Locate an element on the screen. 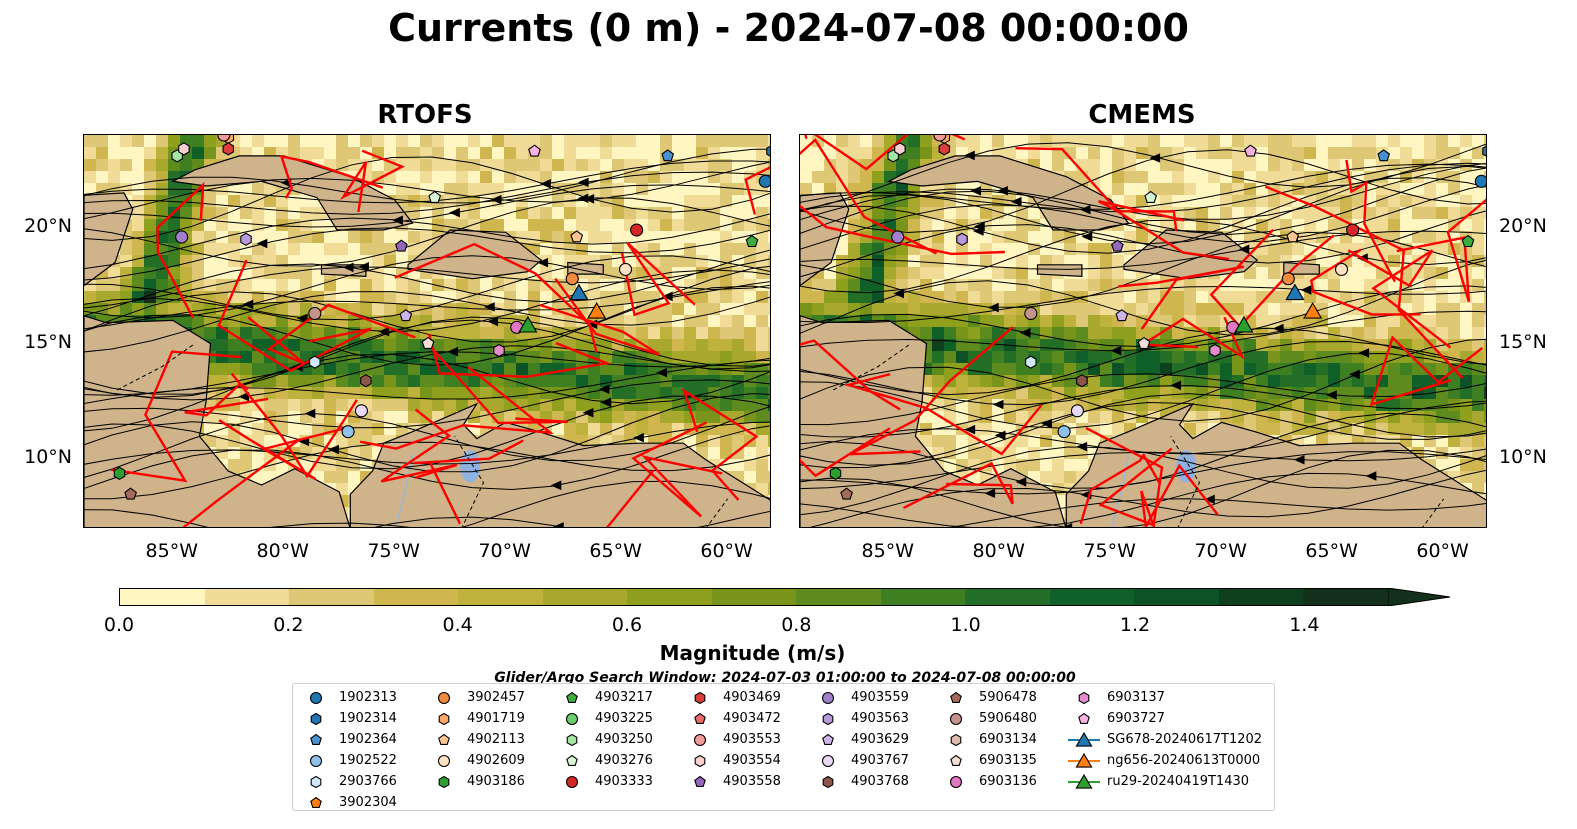 This screenshot has height=829, width=1577. legend-marker-icon is located at coordinates (956, 781).